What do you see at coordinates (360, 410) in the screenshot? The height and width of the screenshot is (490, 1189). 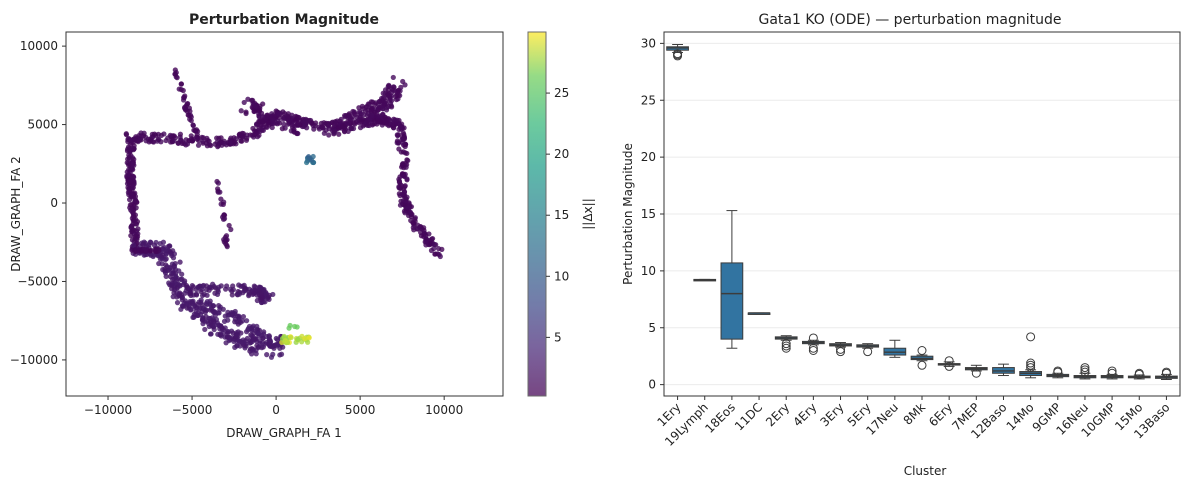 I see `scatter-xtick-label: 5000` at bounding box center [360, 410].